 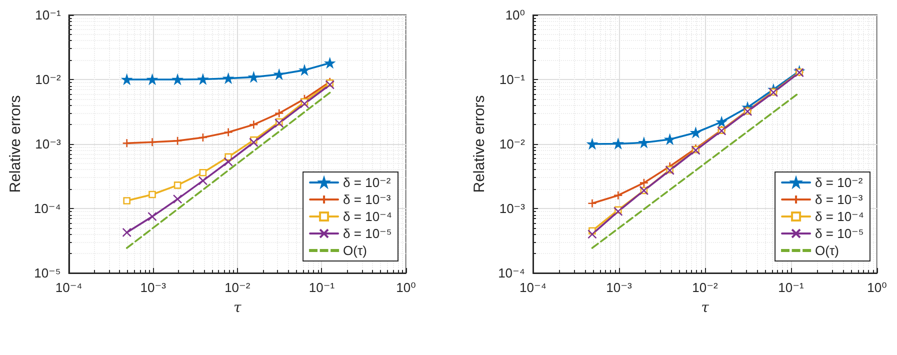 What do you see at coordinates (515, 15) in the screenshot?
I see `y-tick-label: 10⁰` at bounding box center [515, 15].